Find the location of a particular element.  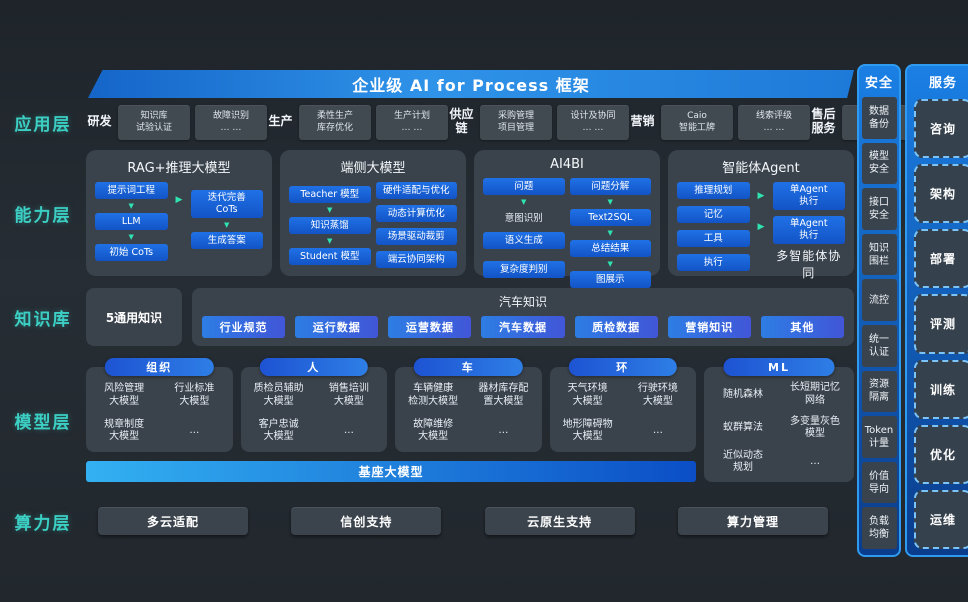

model-group-pill: 环 is located at coordinates (622, 367).